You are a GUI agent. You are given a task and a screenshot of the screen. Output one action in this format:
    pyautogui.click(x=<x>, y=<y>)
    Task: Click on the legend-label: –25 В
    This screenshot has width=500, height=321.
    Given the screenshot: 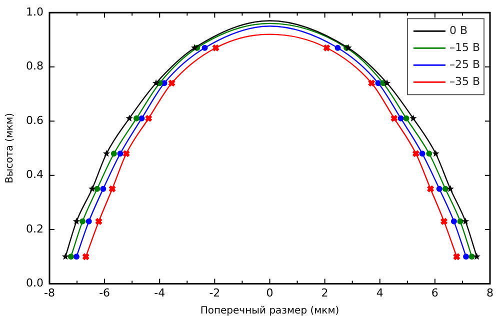 What is the action you would take?
    pyautogui.click(x=464, y=64)
    